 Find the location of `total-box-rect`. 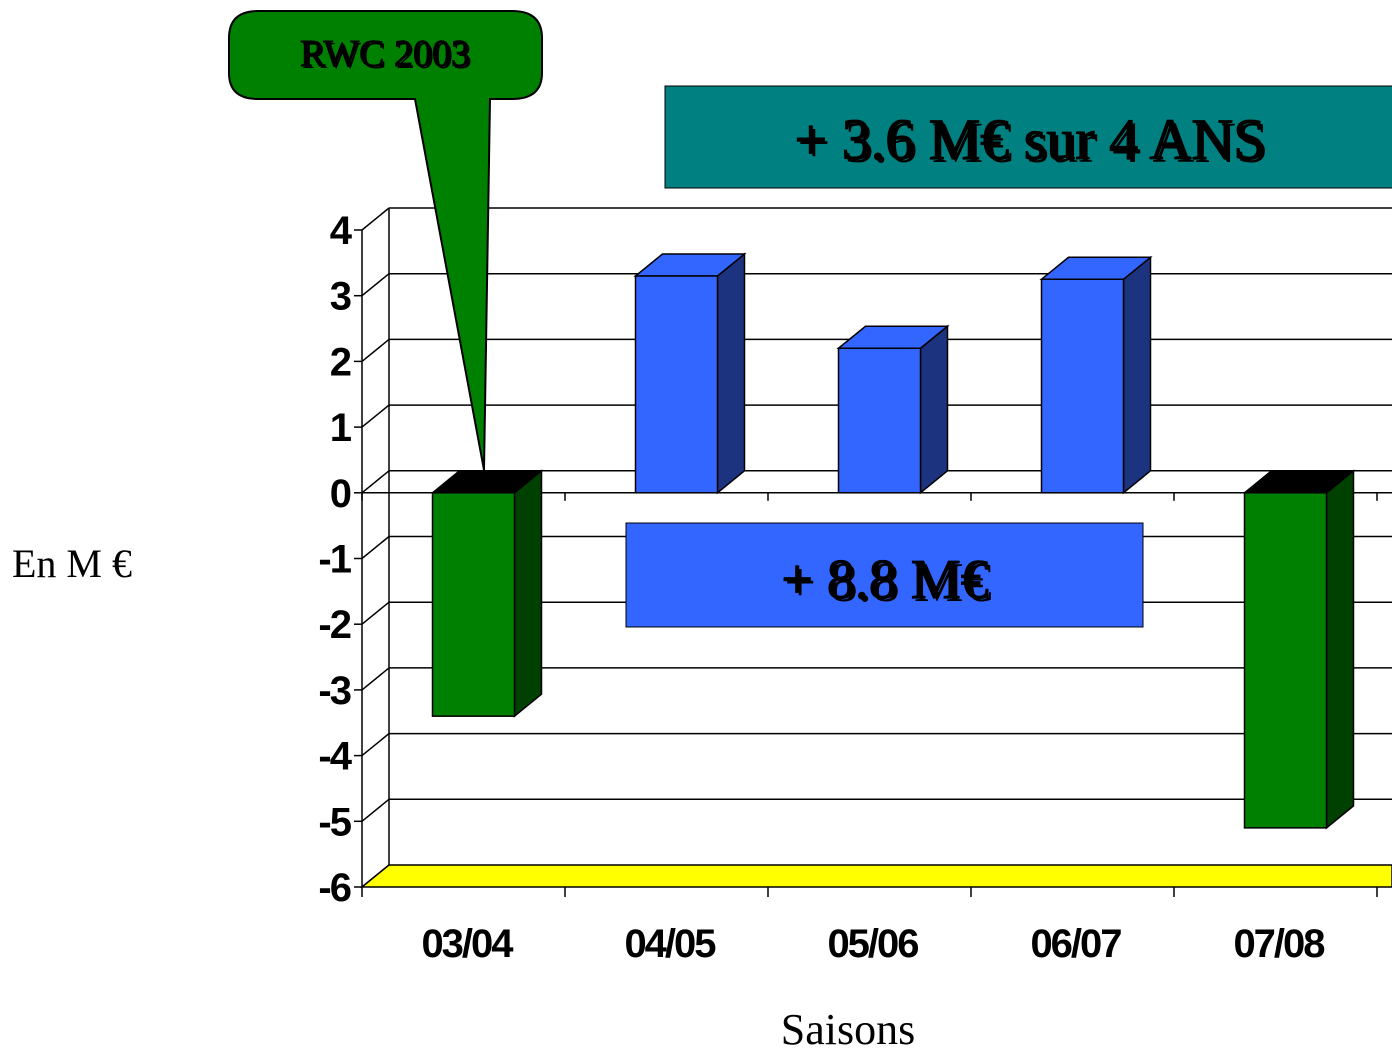

total-box-rect is located at coordinates (1028, 137).